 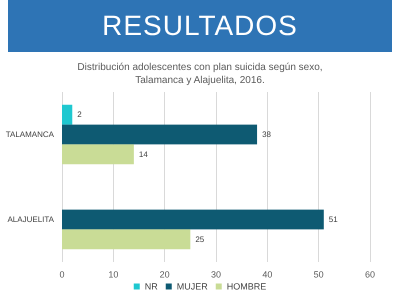 I want to click on data-label: 38, so click(x=267, y=134).